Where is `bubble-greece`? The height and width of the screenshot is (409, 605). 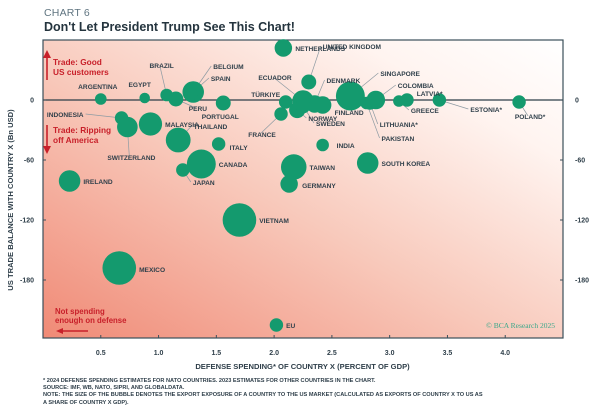 bubble-greece is located at coordinates (399, 101).